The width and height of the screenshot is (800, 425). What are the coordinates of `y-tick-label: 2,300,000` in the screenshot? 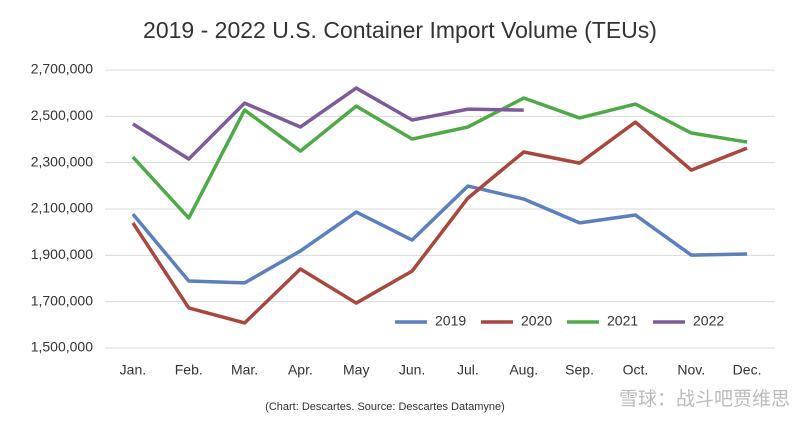 It's located at (62, 161).